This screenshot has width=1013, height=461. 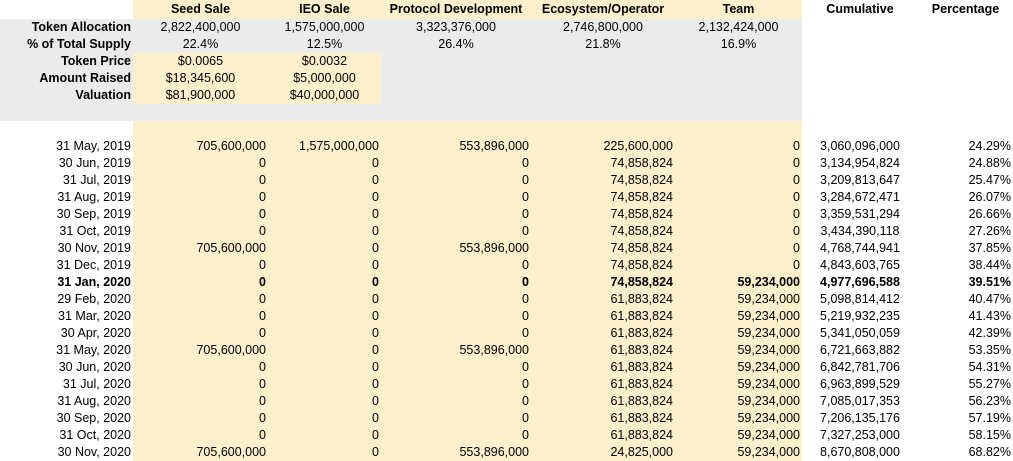 What do you see at coordinates (66, 180) in the screenshot?
I see `date-cell: 31 Jul, 2019` at bounding box center [66, 180].